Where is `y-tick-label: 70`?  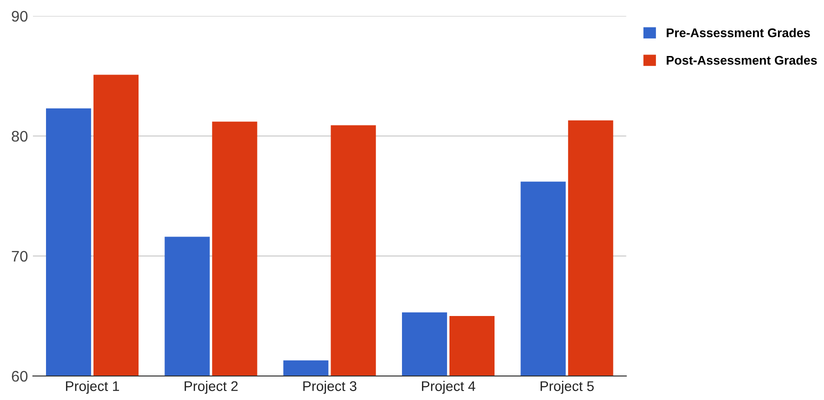
y-tick-label: 70 is located at coordinates (20, 256).